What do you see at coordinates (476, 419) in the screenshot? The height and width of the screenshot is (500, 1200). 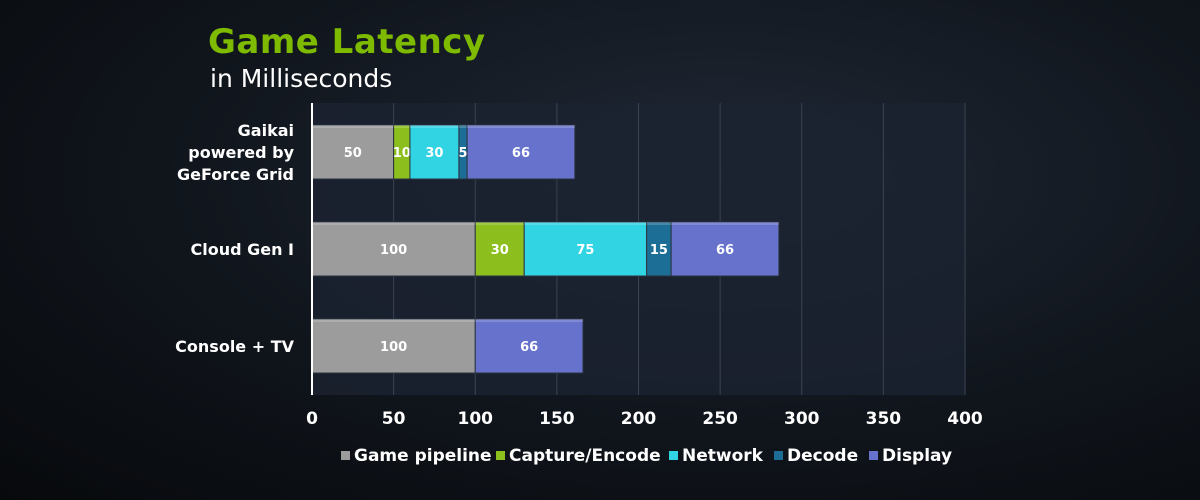 I see `x-tick-label: 100` at bounding box center [476, 419].